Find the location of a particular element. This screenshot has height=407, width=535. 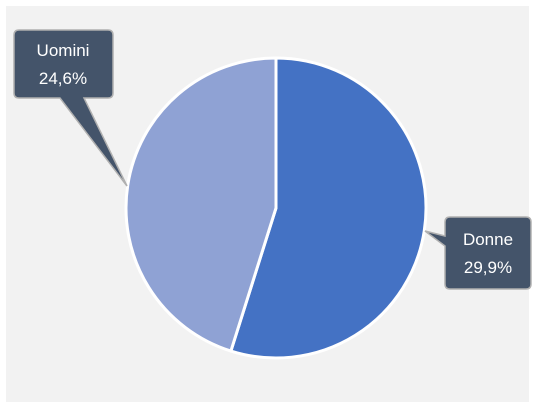

data-label-donne-name: Donne is located at coordinates (488, 239).